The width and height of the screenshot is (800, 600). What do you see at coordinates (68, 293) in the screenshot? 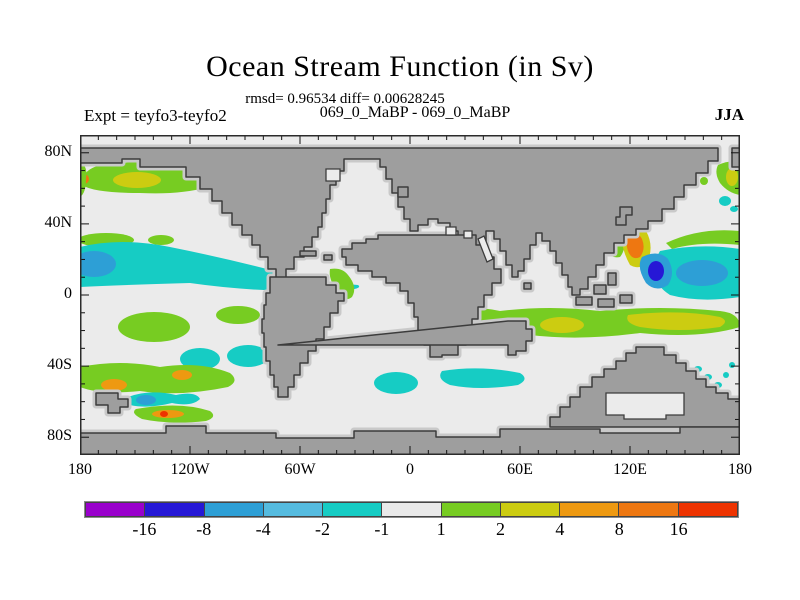
I see `y-axis-tick-label: 0` at bounding box center [68, 293].